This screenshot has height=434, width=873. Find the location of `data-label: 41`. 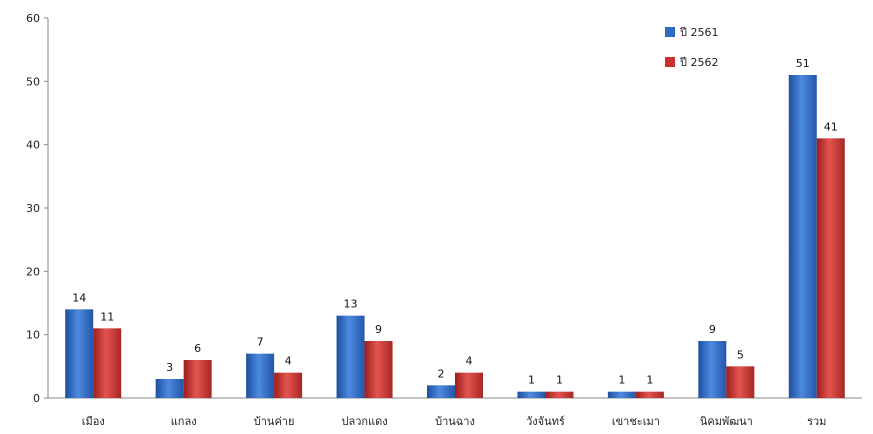

data-label: 41 is located at coordinates (831, 126).